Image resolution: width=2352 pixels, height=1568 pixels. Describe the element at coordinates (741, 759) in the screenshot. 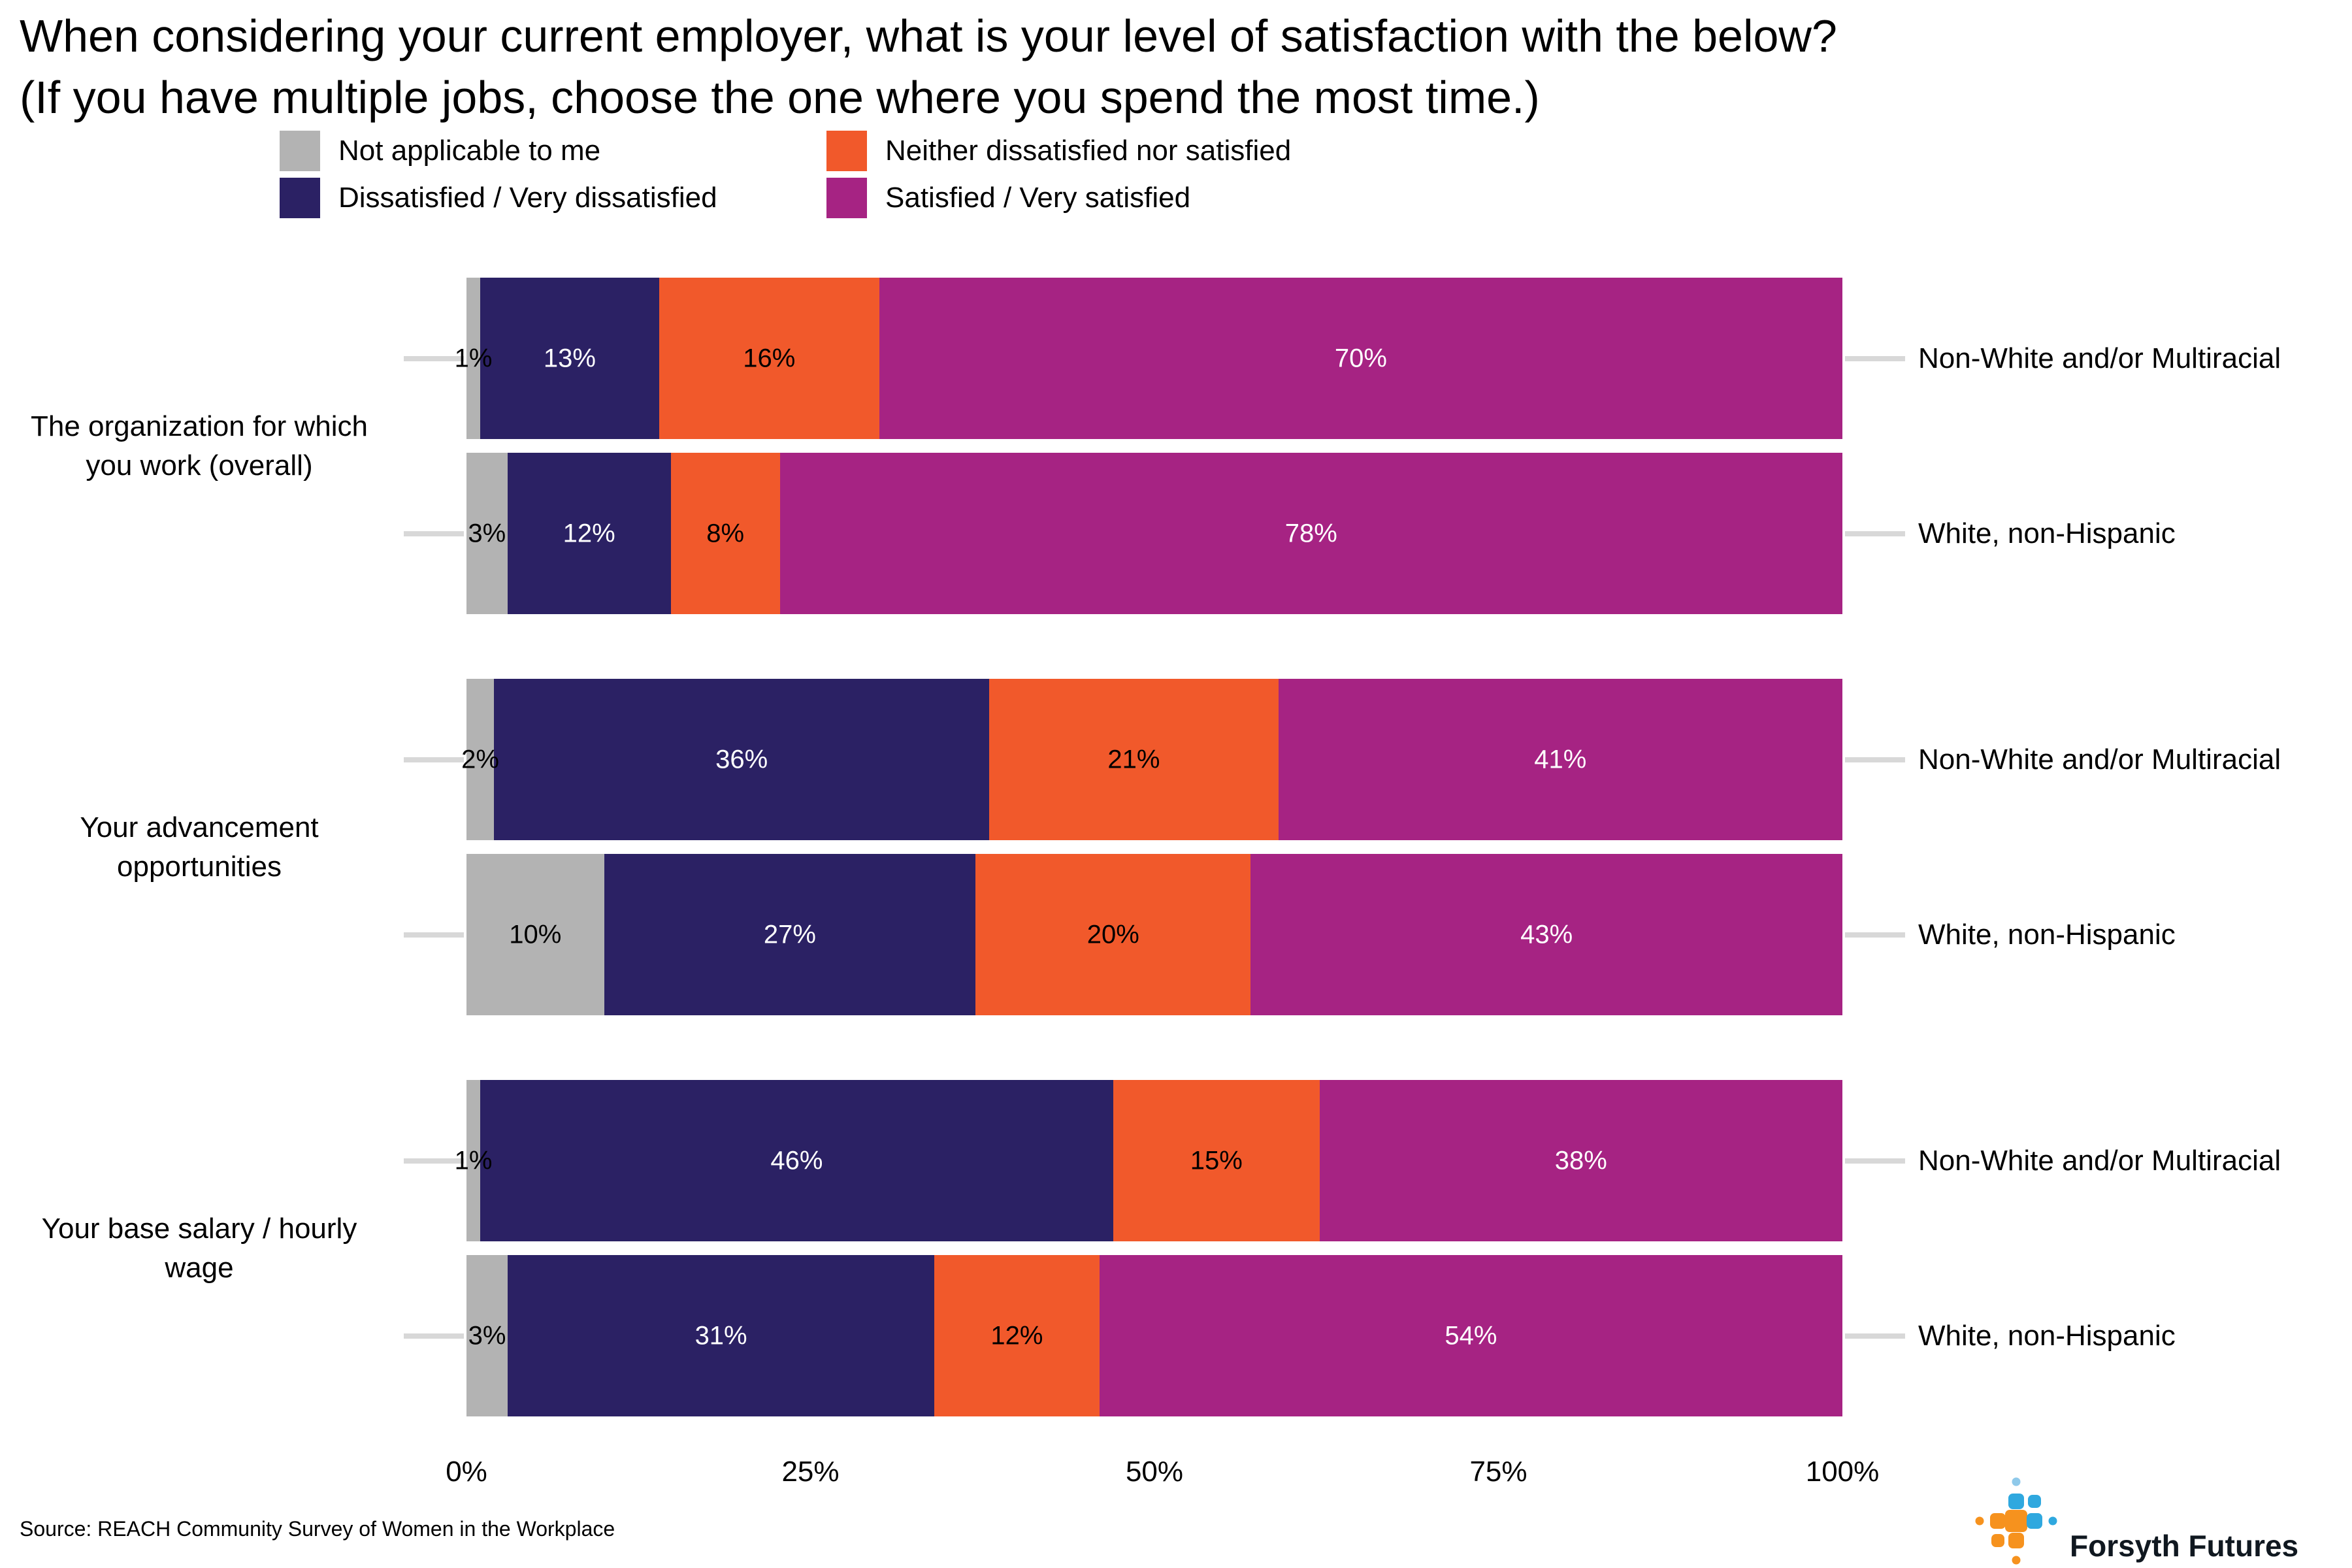

I see `bar-segment-label: 36%` at that location.